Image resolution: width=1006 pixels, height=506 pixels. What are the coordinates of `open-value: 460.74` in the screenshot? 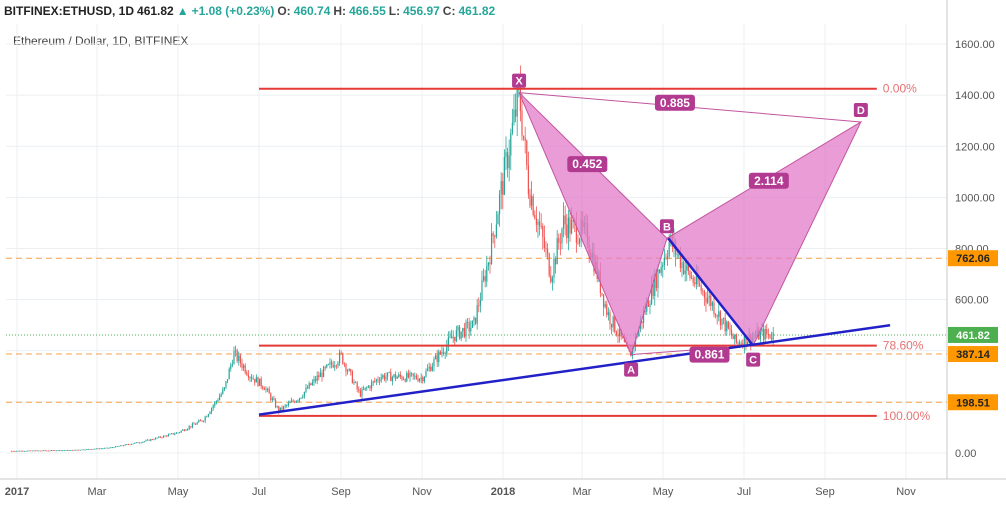 It's located at (312, 11).